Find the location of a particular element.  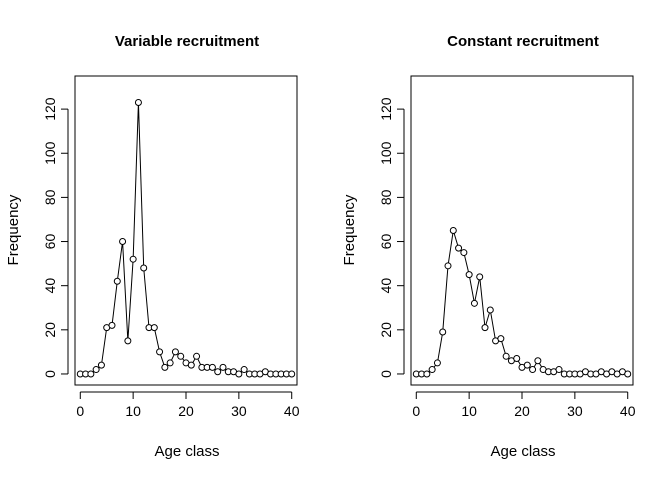

chart-title: Variable recruitment is located at coordinates (187, 41).